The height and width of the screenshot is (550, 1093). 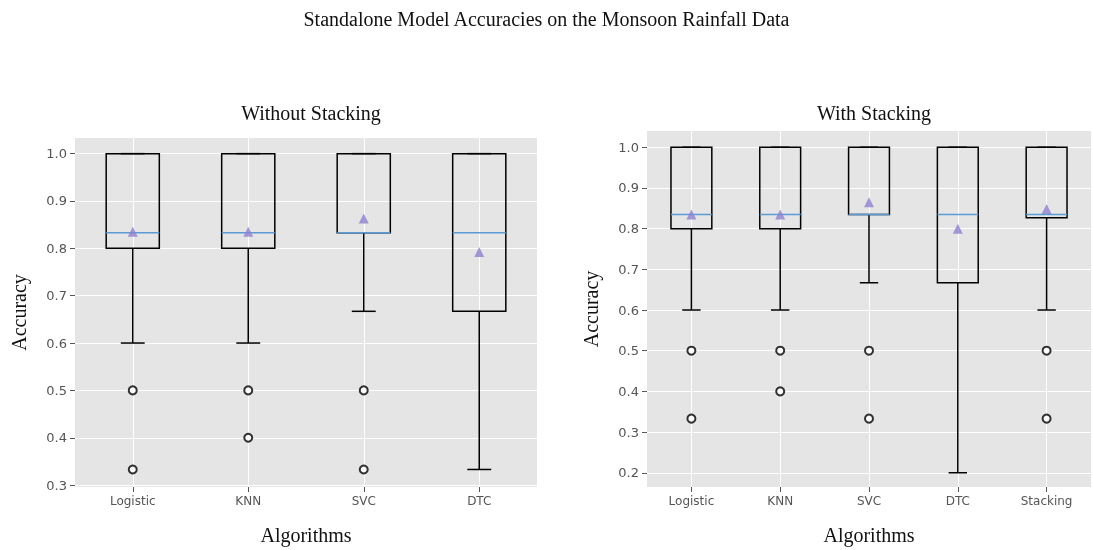 What do you see at coordinates (874, 113) in the screenshot?
I see `chart-title: With Stacking` at bounding box center [874, 113].